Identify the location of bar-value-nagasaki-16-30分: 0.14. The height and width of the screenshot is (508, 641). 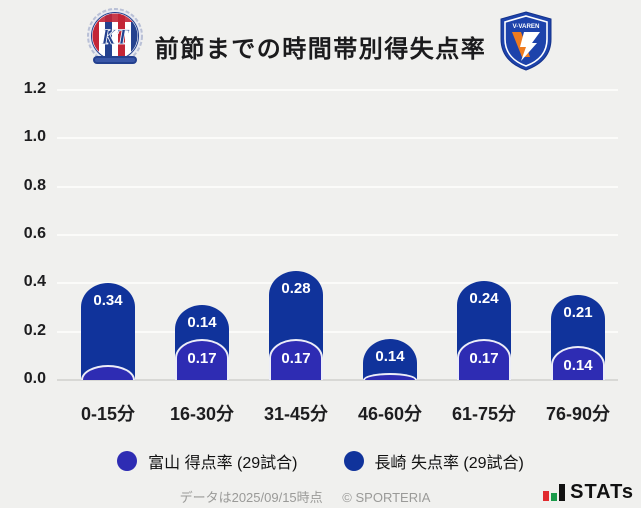
(202, 322).